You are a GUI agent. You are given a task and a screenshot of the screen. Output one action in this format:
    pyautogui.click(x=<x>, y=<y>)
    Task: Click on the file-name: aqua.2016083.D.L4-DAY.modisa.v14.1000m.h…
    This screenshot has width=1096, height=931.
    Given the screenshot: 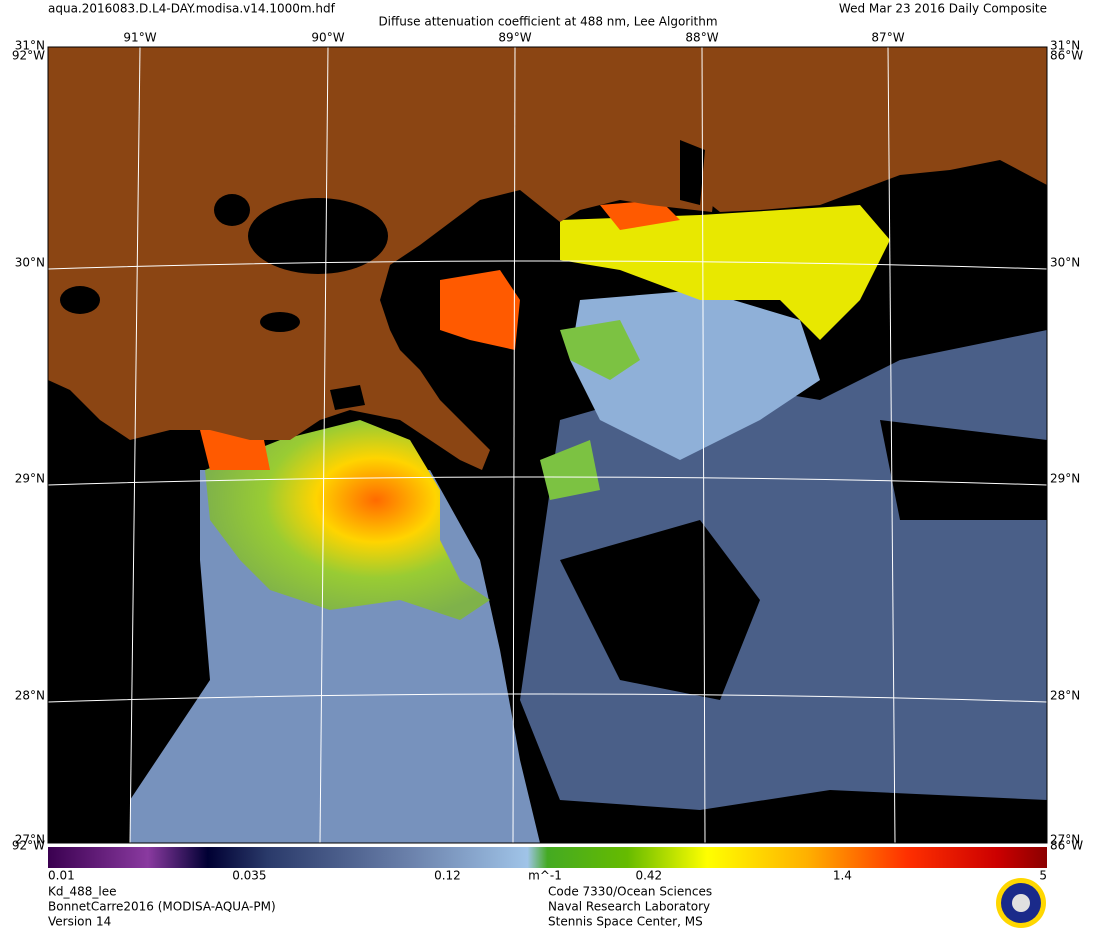 What is the action you would take?
    pyautogui.click(x=192, y=9)
    